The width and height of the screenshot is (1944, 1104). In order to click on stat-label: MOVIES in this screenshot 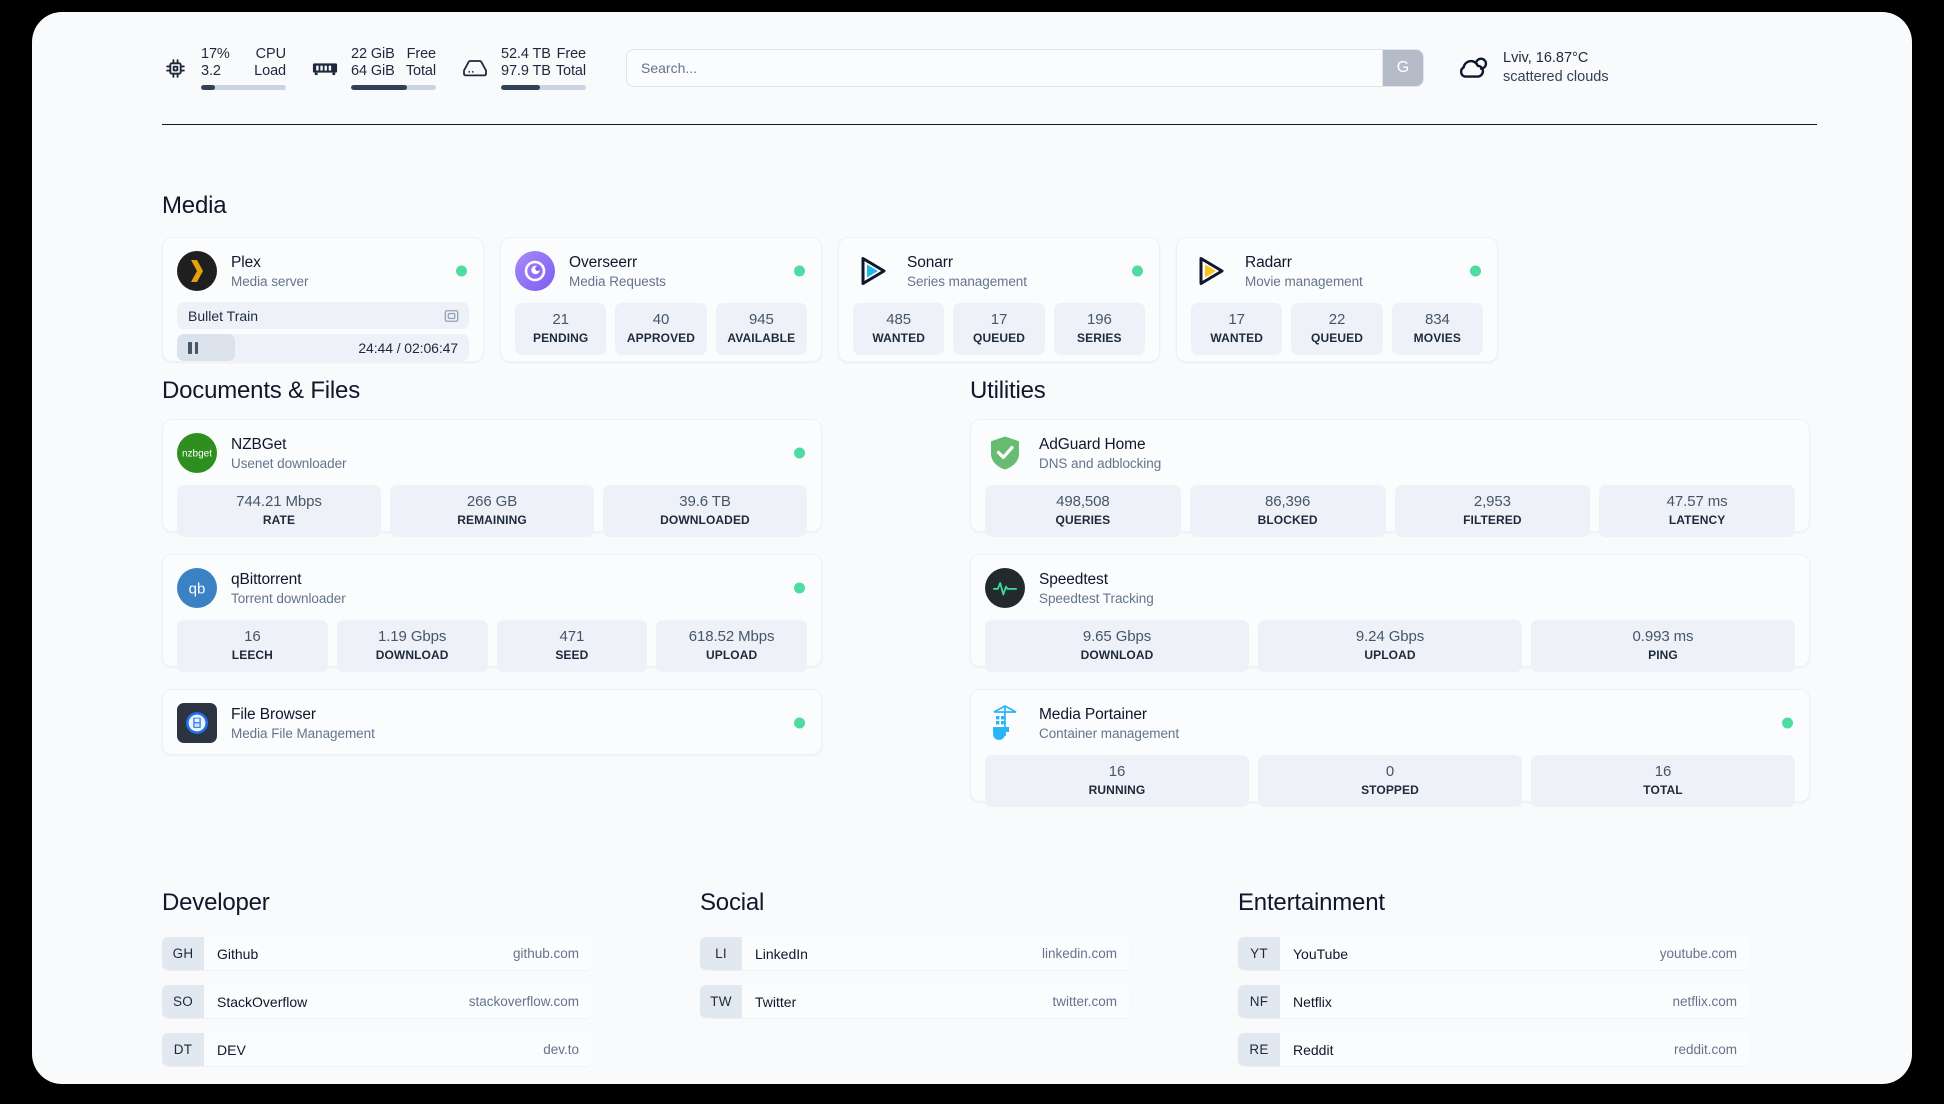, I will do `click(1437, 338)`.